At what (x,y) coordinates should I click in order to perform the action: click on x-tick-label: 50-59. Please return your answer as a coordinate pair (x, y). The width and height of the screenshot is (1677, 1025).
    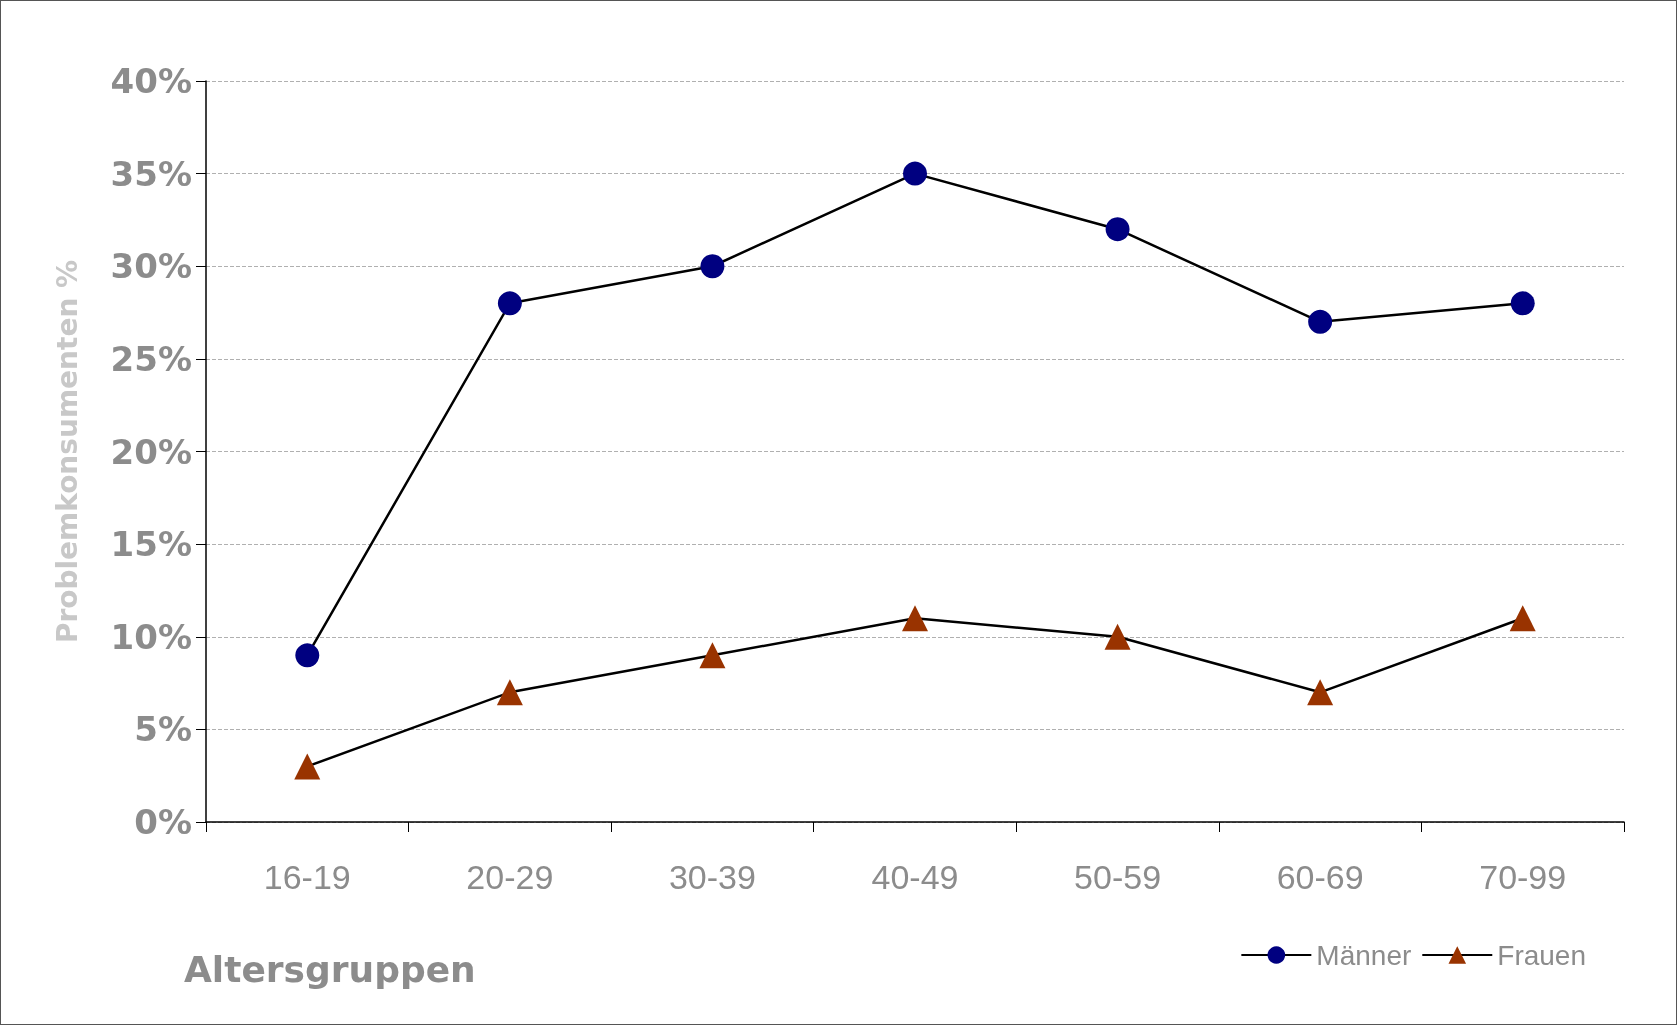
    Looking at the image, I should click on (1118, 877).